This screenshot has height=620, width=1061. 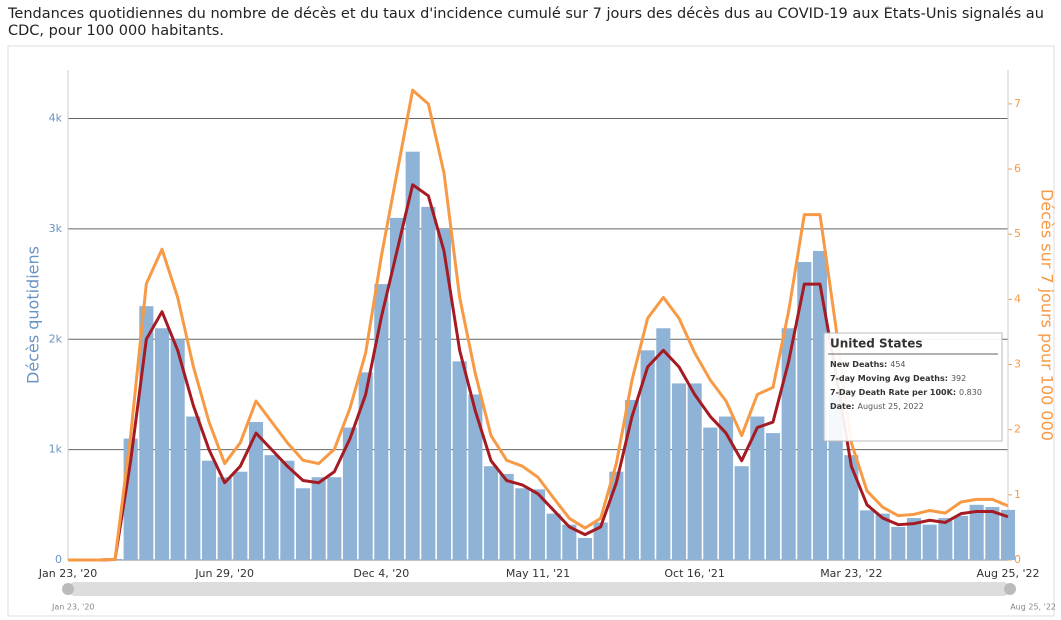 What do you see at coordinates (858, 364) in the screenshot?
I see `tooltip-label: New Deaths:` at bounding box center [858, 364].